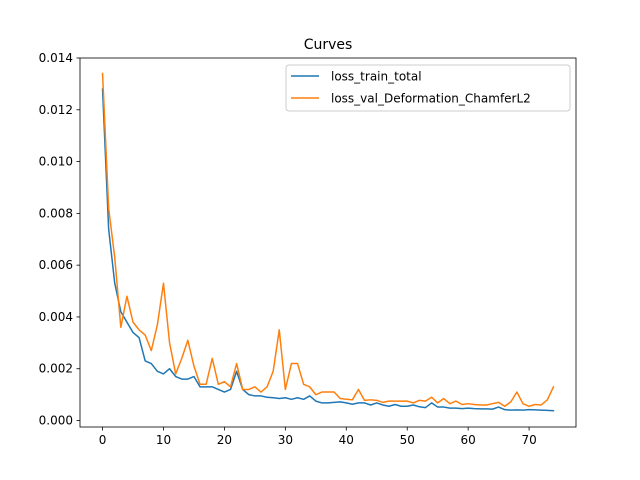 Image resolution: width=640 pixels, height=480 pixels. I want to click on y-tick-label: 0.000, so click(56, 421).